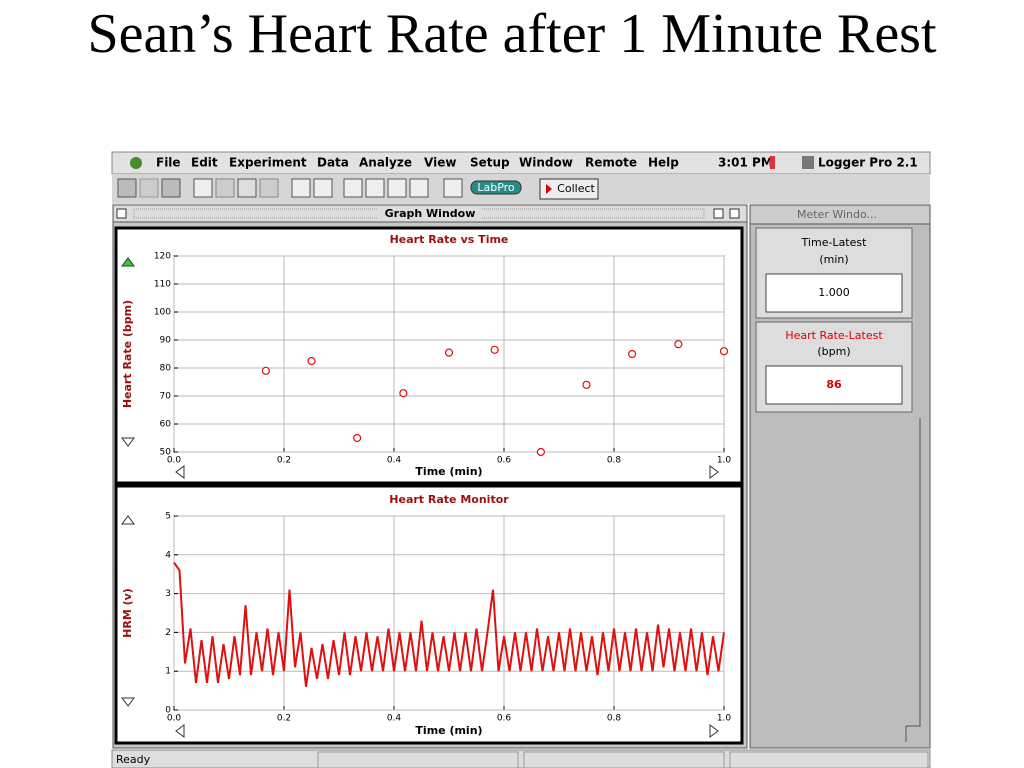  Describe the element at coordinates (166, 453) in the screenshot. I see `y-tick-label: 50` at that location.